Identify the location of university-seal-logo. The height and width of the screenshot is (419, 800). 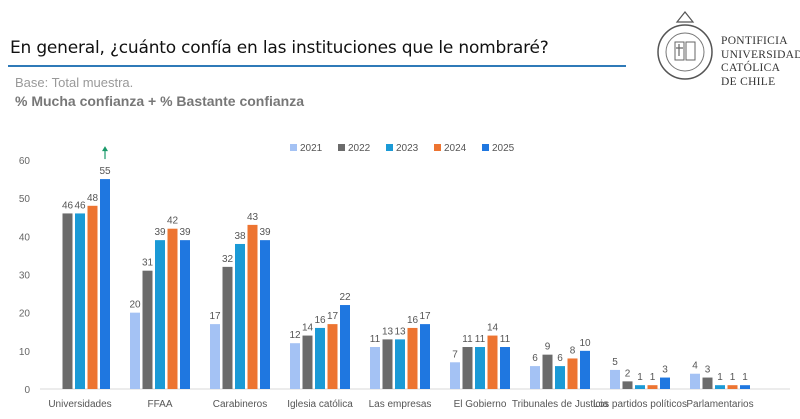
(685, 45).